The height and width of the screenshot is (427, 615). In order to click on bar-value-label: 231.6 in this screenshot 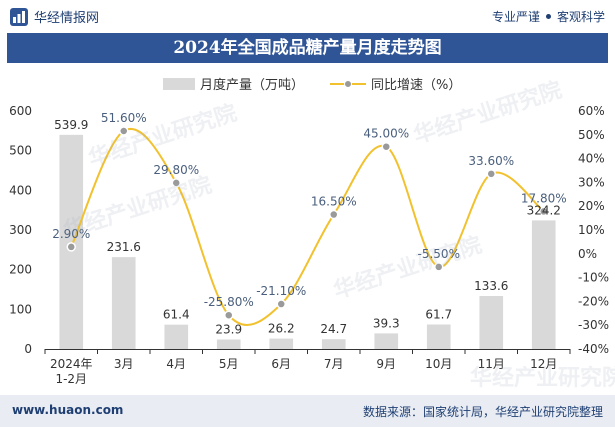, I will do `click(124, 247)`.